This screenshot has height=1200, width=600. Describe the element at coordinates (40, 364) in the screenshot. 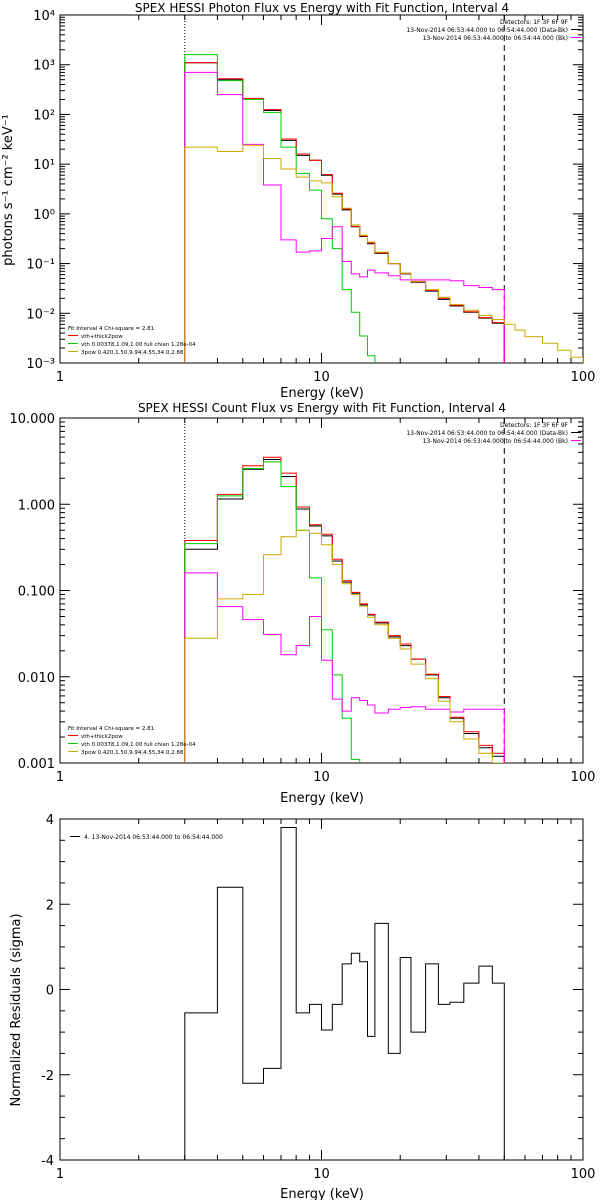

I see `y-tick-label: 10⁻³` at that location.